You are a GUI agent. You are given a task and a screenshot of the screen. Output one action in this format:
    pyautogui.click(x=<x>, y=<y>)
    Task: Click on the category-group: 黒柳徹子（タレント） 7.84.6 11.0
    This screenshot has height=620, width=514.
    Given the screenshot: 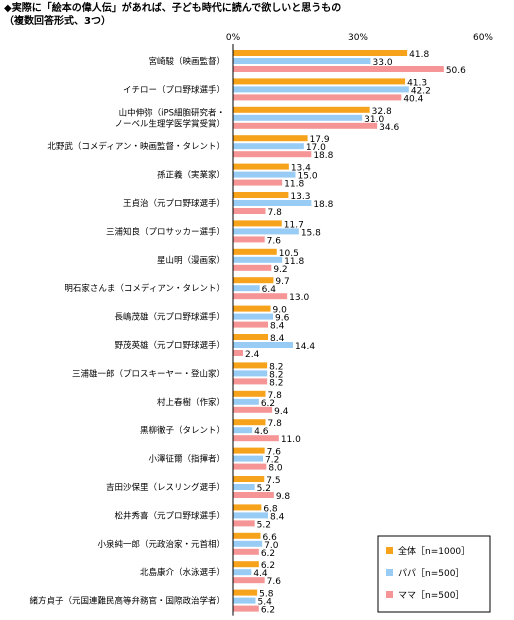 What is the action you would take?
    pyautogui.click(x=220, y=432)
    